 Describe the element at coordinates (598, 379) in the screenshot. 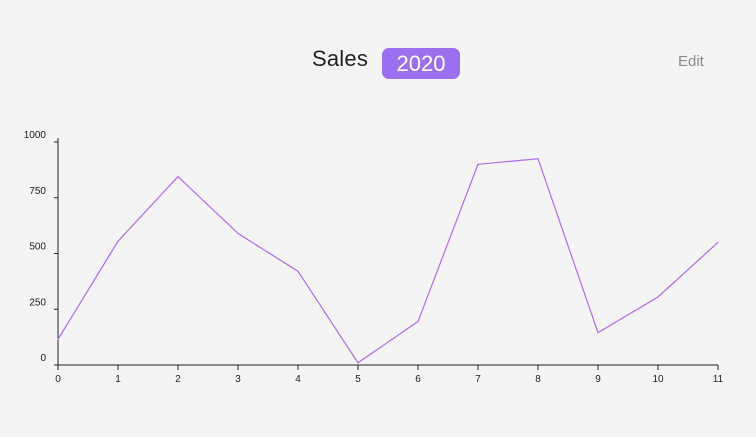

I see `x-tick-label: 9` at that location.